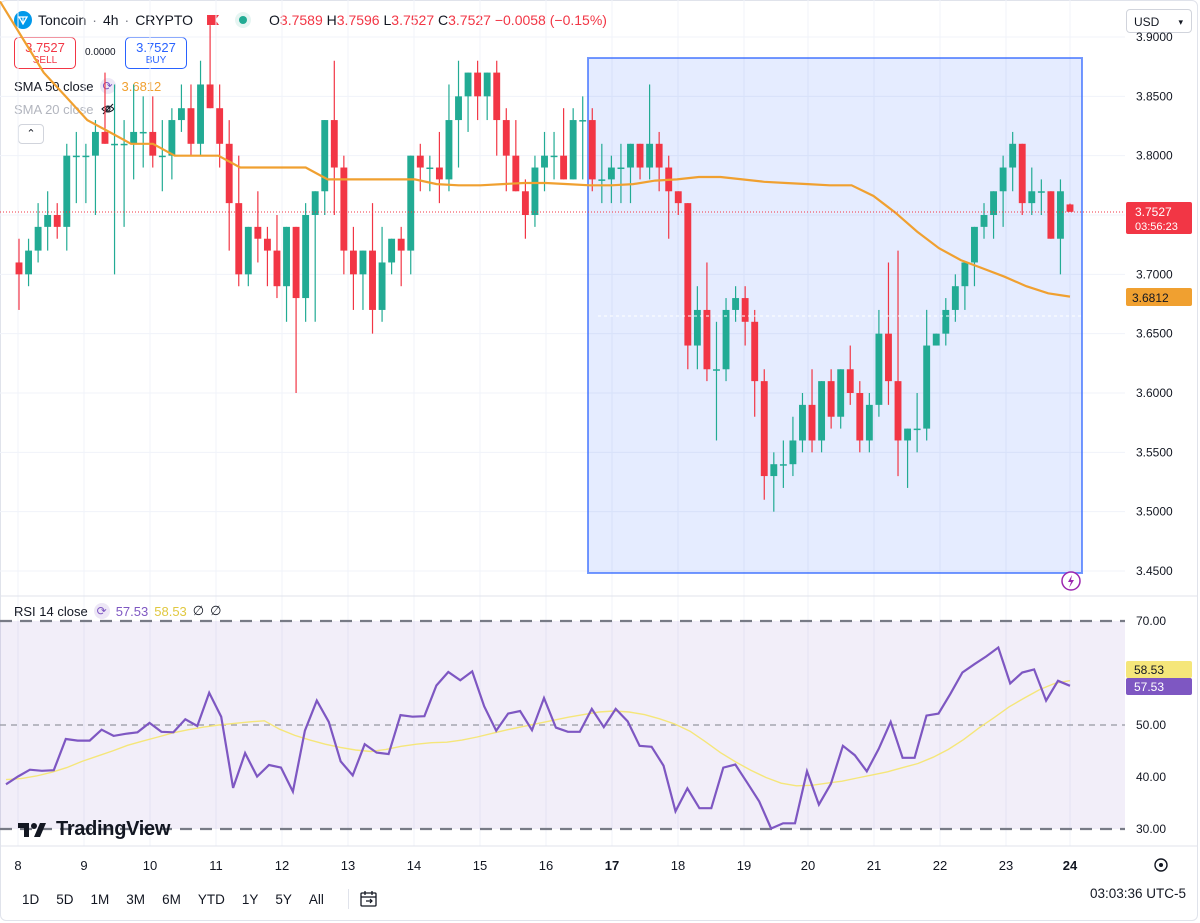 This screenshot has width=1200, height=923. I want to click on rsi-tag-value: 57.53, so click(1149, 687).